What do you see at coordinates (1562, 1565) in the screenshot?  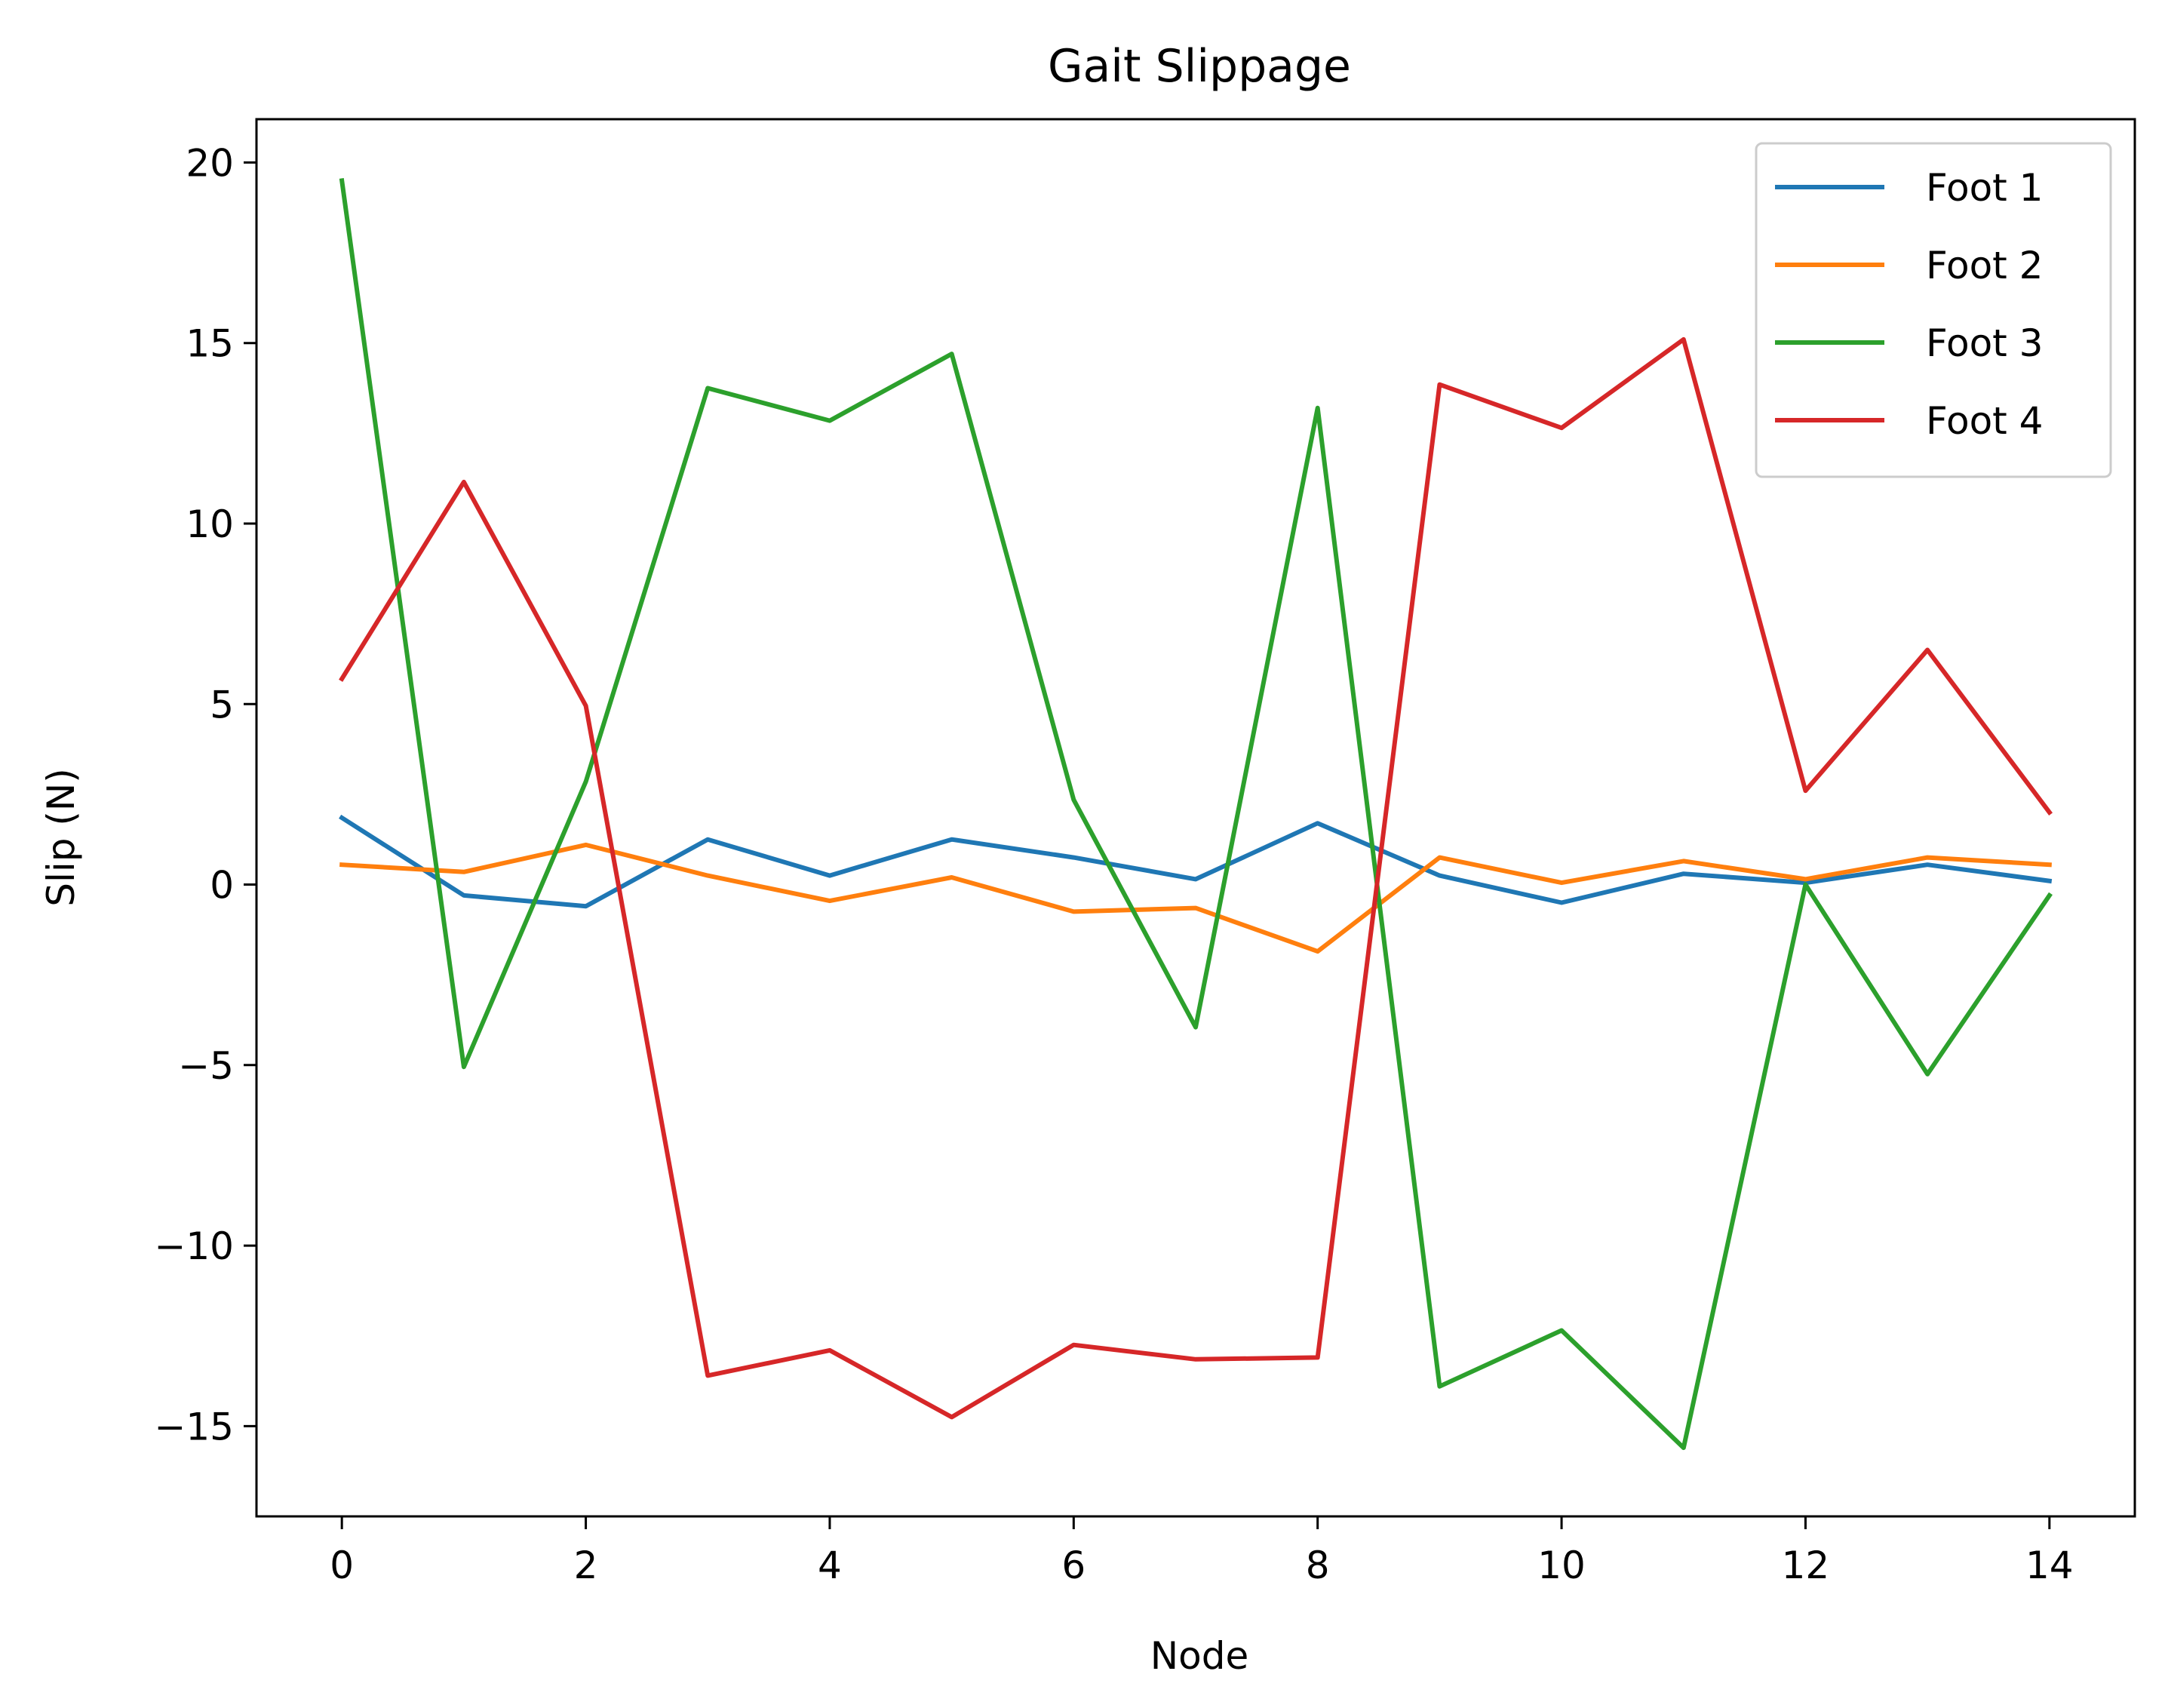 I see `x-tick-label: 10` at bounding box center [1562, 1565].